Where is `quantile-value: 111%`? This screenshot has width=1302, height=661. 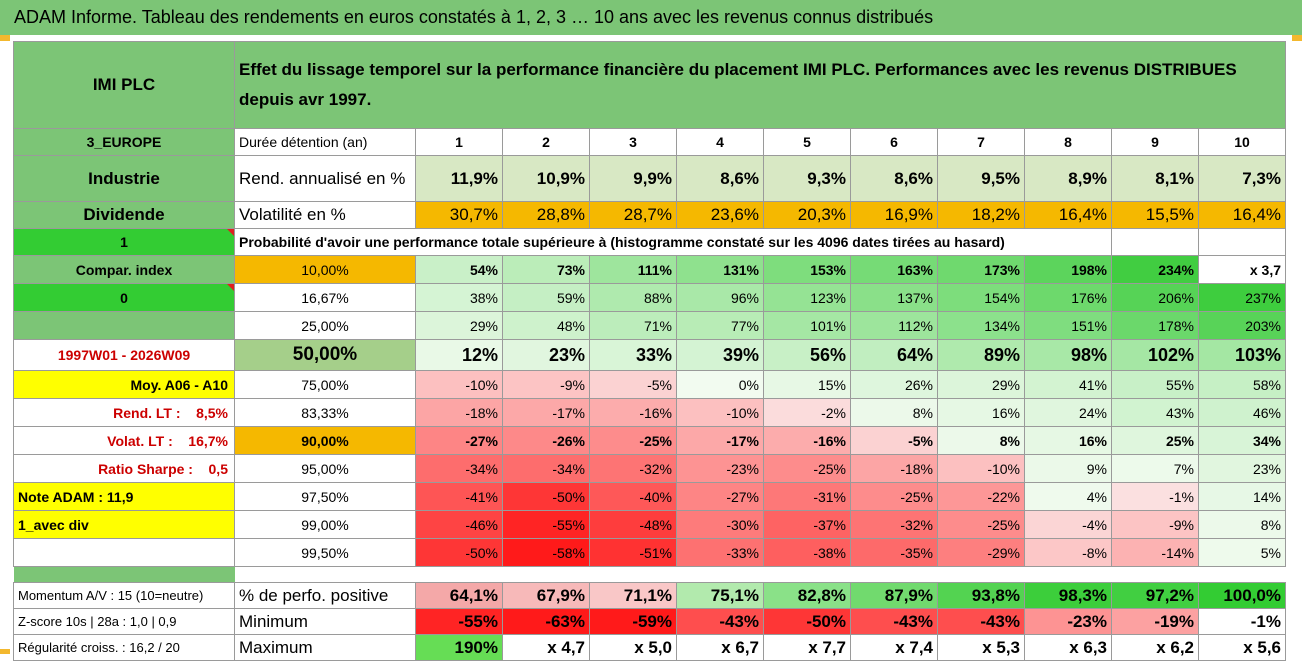 quantile-value: 111% is located at coordinates (633, 269).